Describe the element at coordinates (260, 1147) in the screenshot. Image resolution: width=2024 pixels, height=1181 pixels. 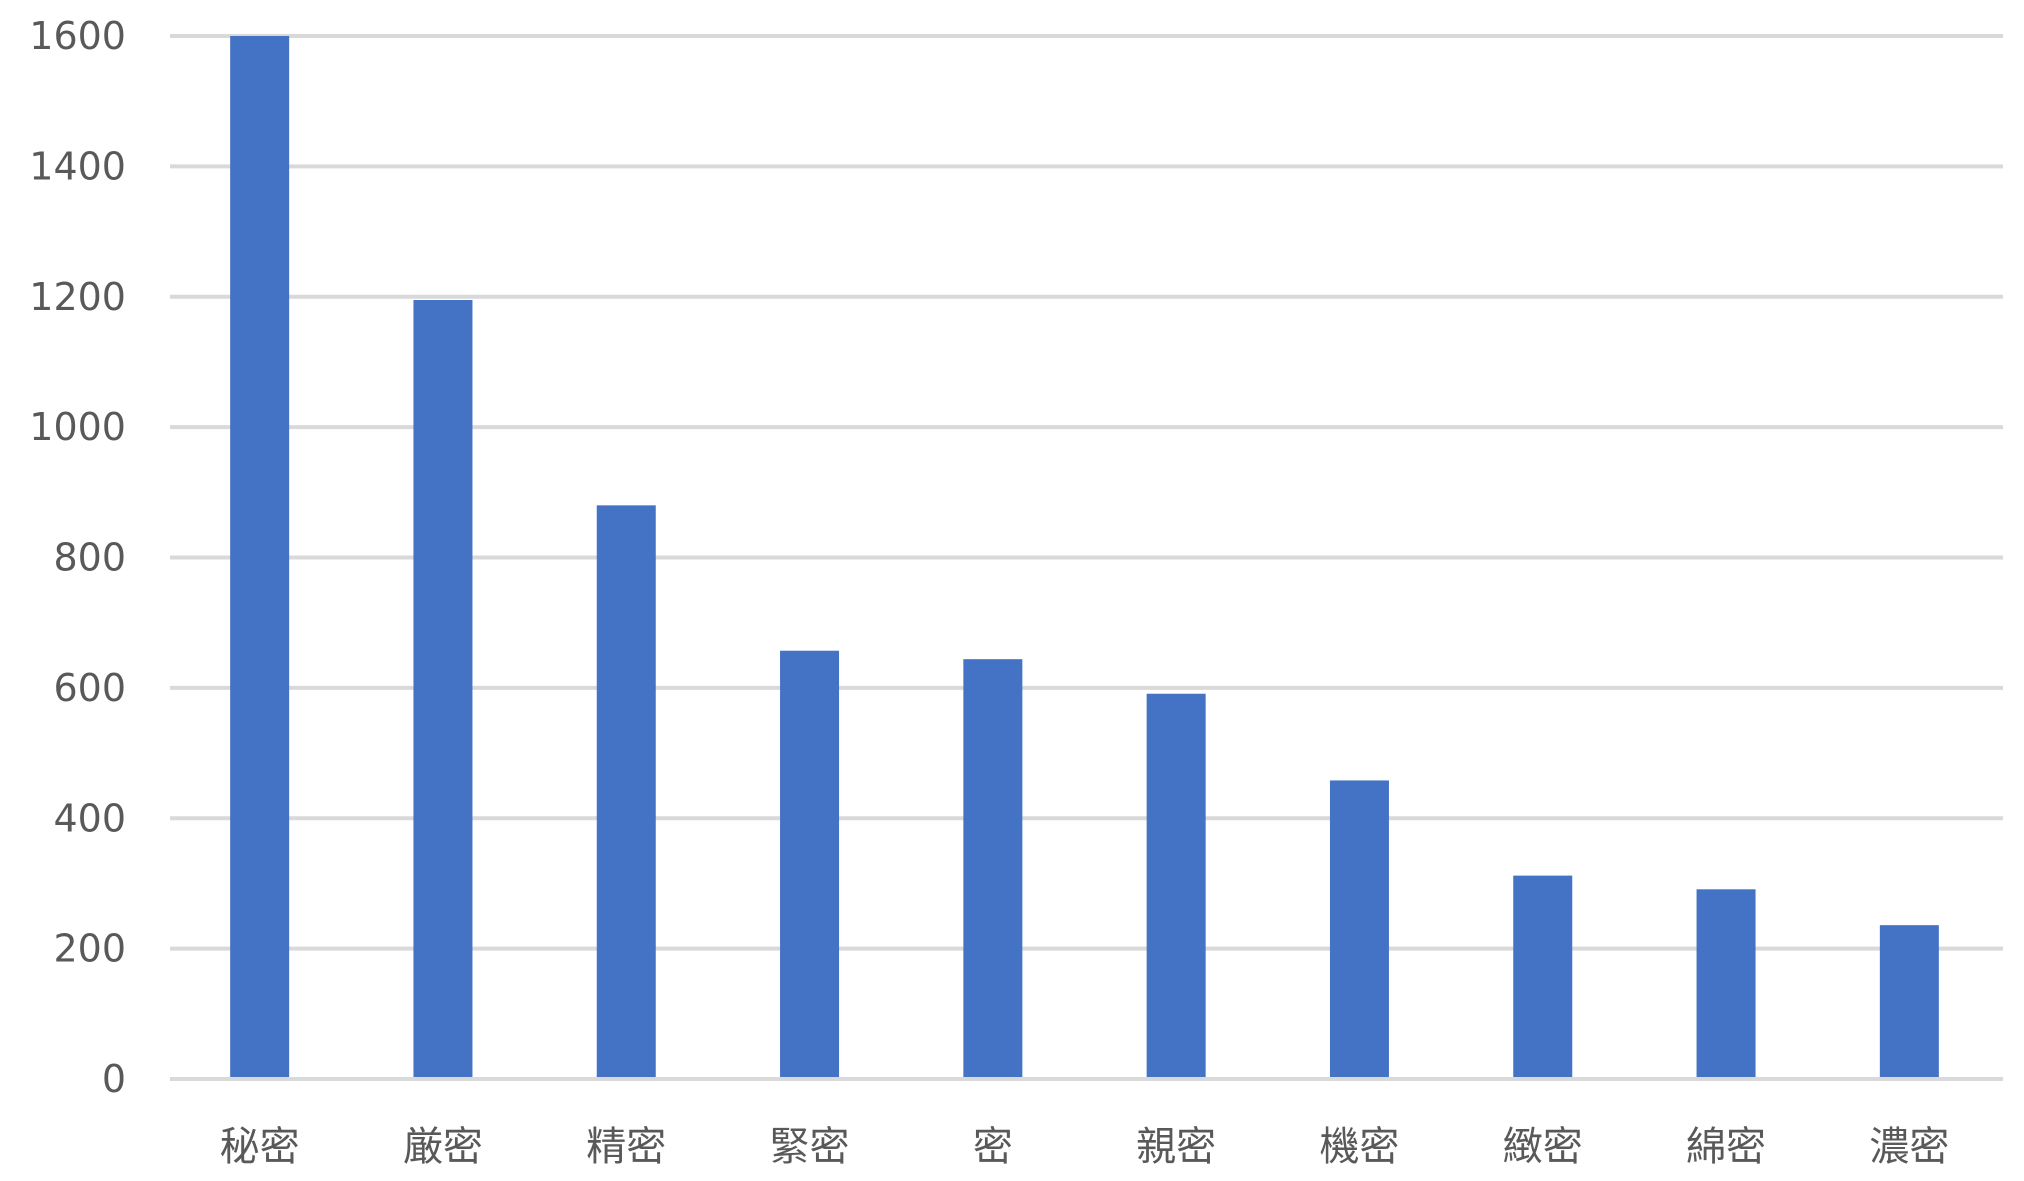
I see `x-category-label: 秘密` at that location.